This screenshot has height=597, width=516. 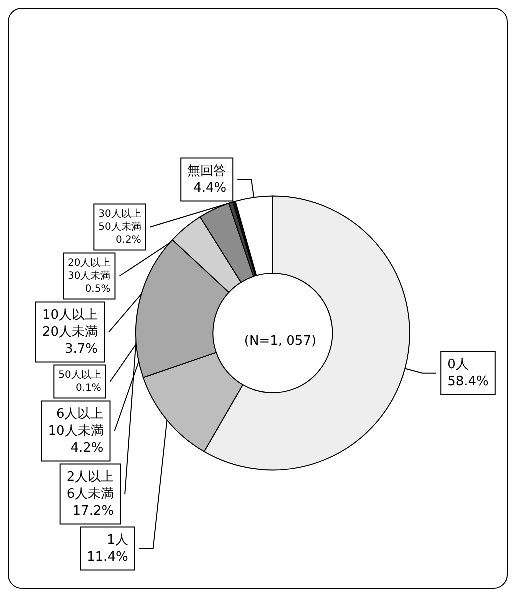 I want to click on data-label: 0.2%, so click(x=129, y=240).